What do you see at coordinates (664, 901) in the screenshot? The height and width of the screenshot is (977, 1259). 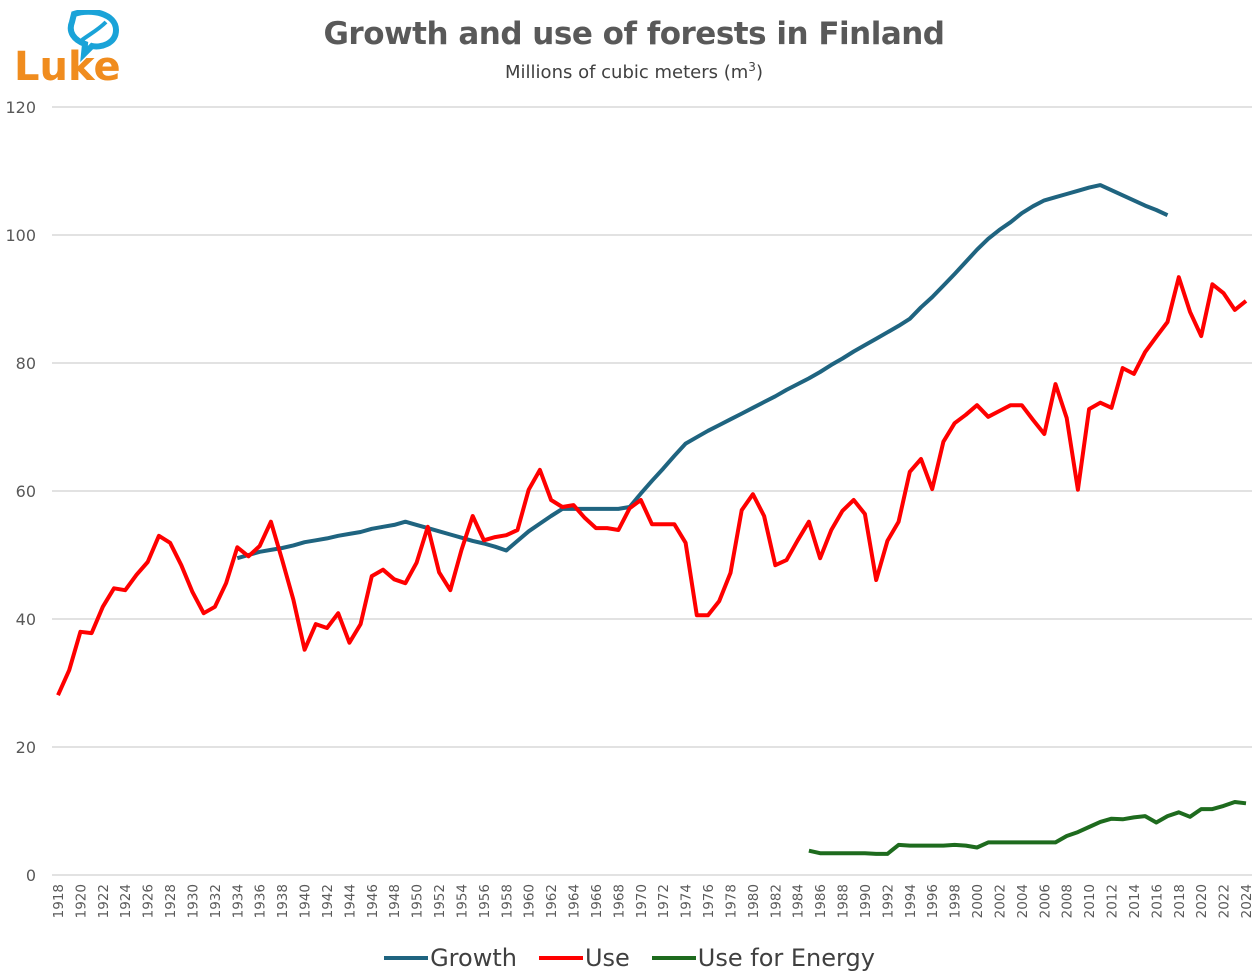 I see `x-tick-label: 1972` at bounding box center [664, 901].